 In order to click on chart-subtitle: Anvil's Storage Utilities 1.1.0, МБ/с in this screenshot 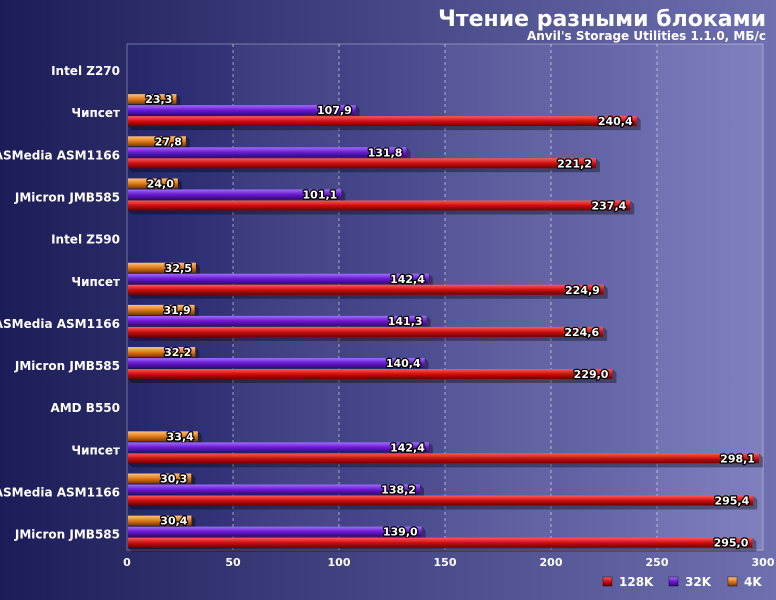, I will do `click(646, 36)`.